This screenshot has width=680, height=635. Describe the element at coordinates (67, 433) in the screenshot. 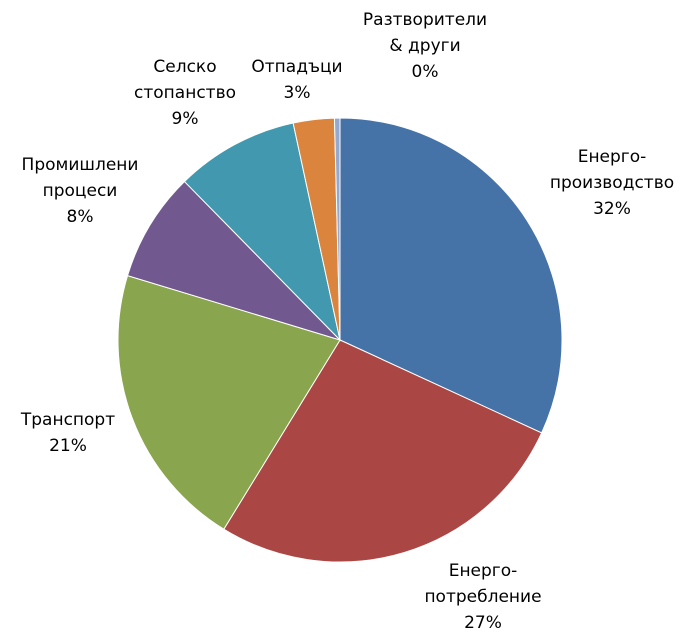

I see `slice-label: Транспорт 21%` at that location.